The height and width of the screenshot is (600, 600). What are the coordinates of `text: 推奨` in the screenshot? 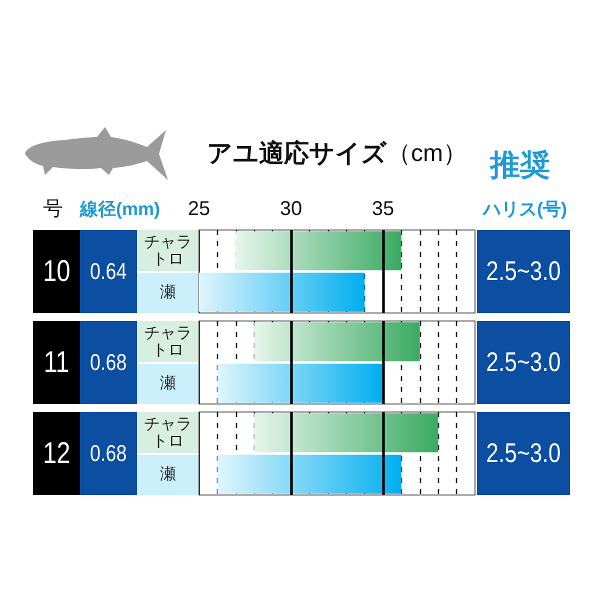 It's located at (520, 165).